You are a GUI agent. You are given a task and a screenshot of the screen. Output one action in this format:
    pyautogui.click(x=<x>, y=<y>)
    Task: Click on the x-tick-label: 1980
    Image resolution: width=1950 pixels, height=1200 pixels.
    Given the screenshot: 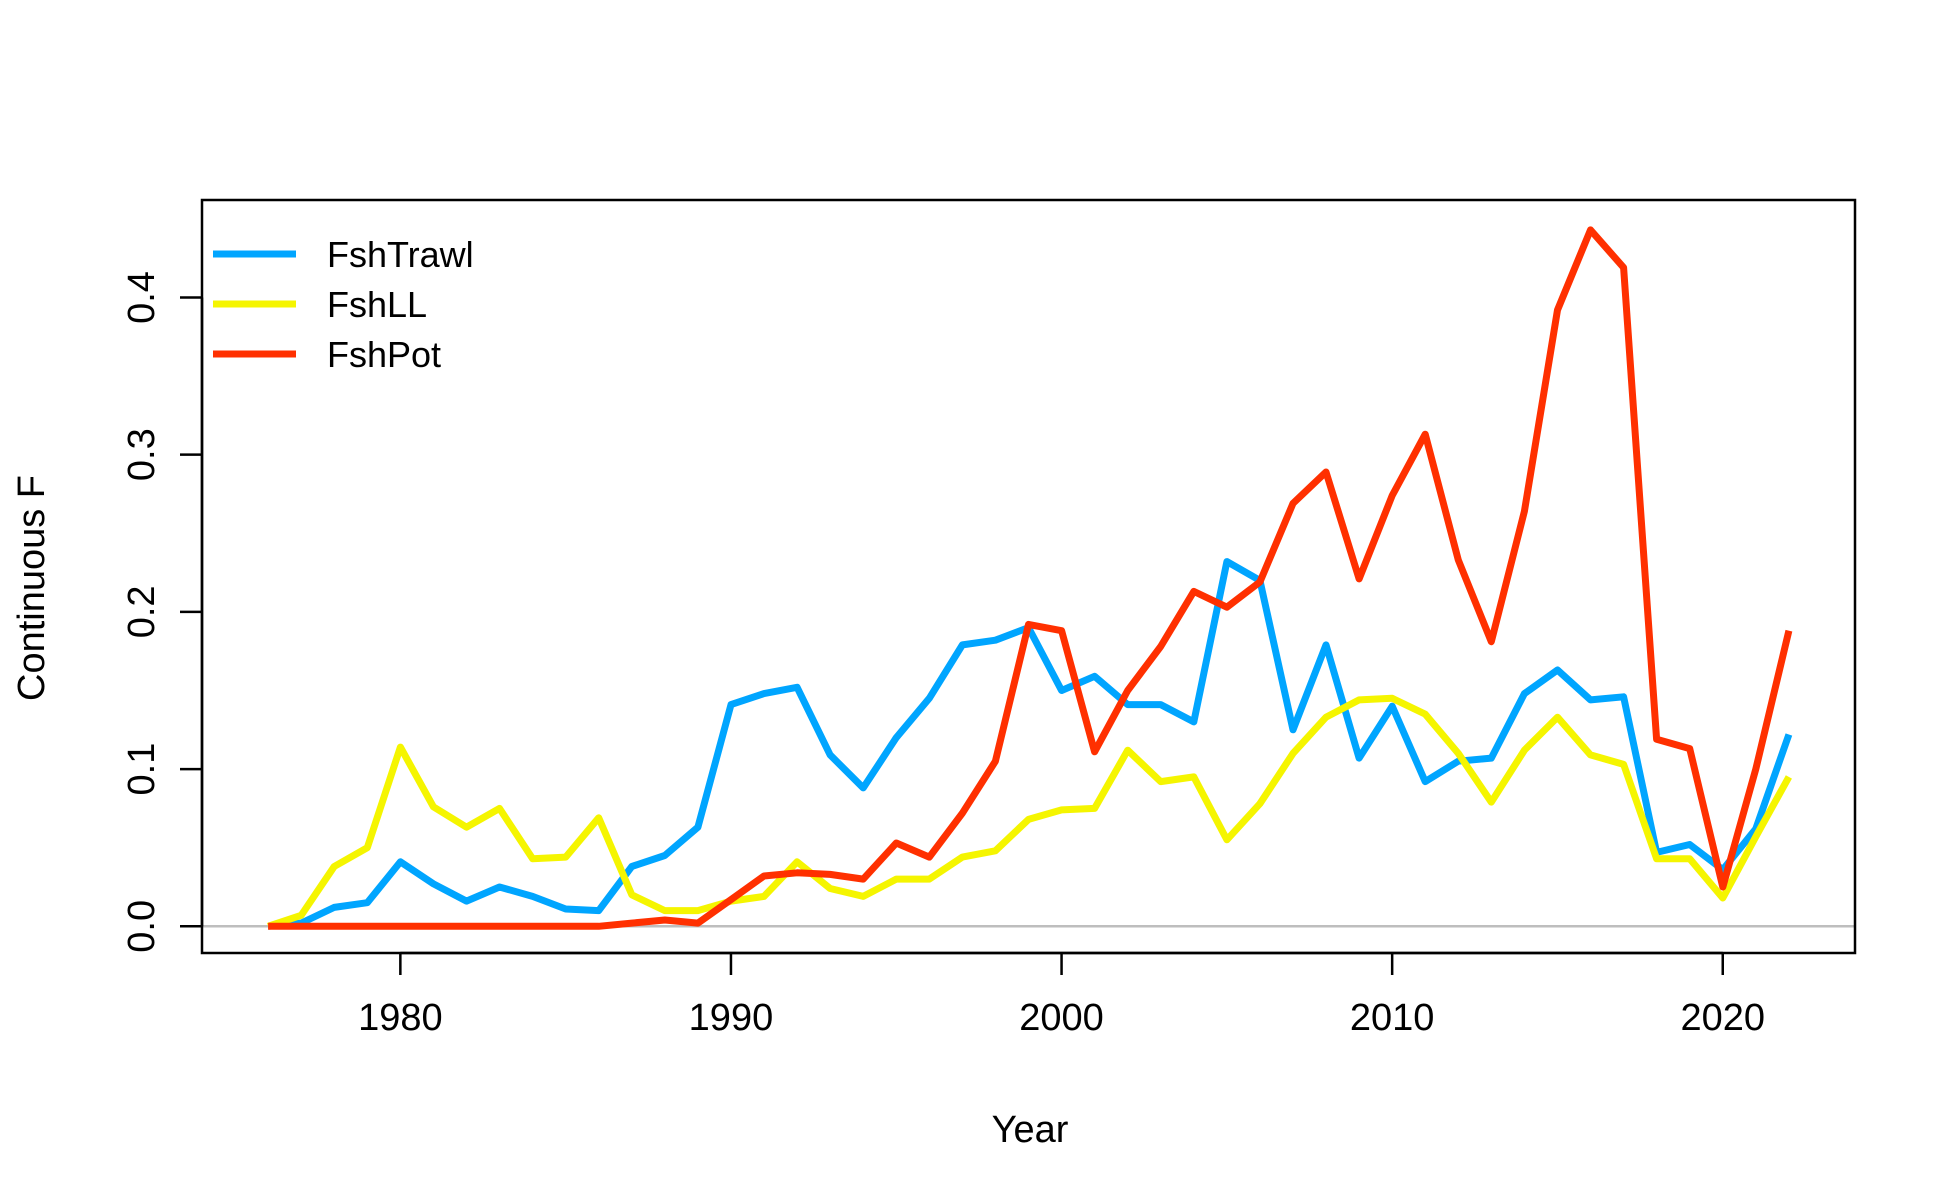 What is the action you would take?
    pyautogui.click(x=400, y=1018)
    